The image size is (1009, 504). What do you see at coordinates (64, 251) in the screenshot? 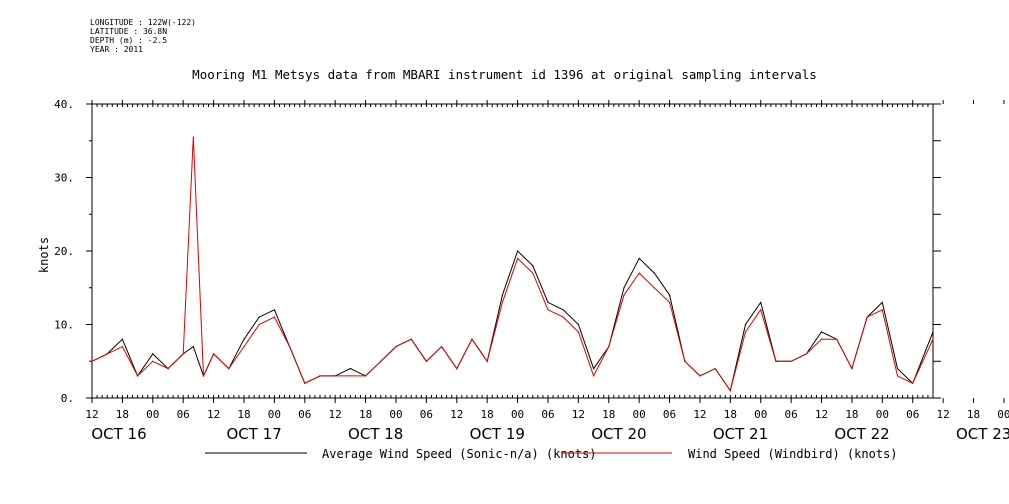
I see `y-tick-label: 20.` at bounding box center [64, 251].